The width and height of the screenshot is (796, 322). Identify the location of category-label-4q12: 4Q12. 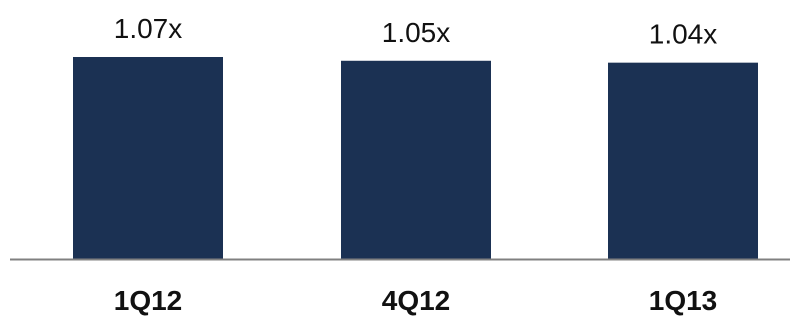
(416, 300).